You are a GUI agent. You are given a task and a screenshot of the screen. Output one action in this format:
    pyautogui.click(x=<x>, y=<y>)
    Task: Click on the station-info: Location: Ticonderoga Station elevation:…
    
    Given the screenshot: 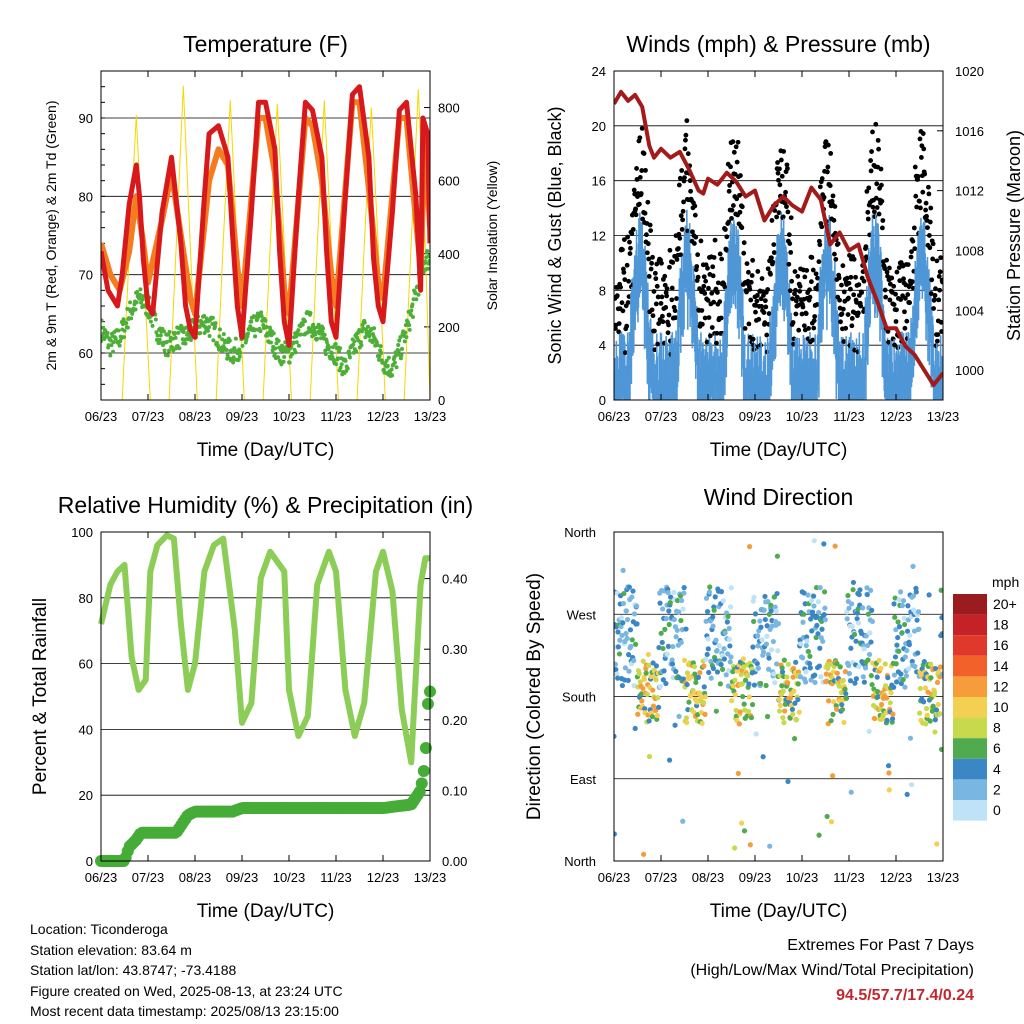 What is the action you would take?
    pyautogui.click(x=186, y=970)
    